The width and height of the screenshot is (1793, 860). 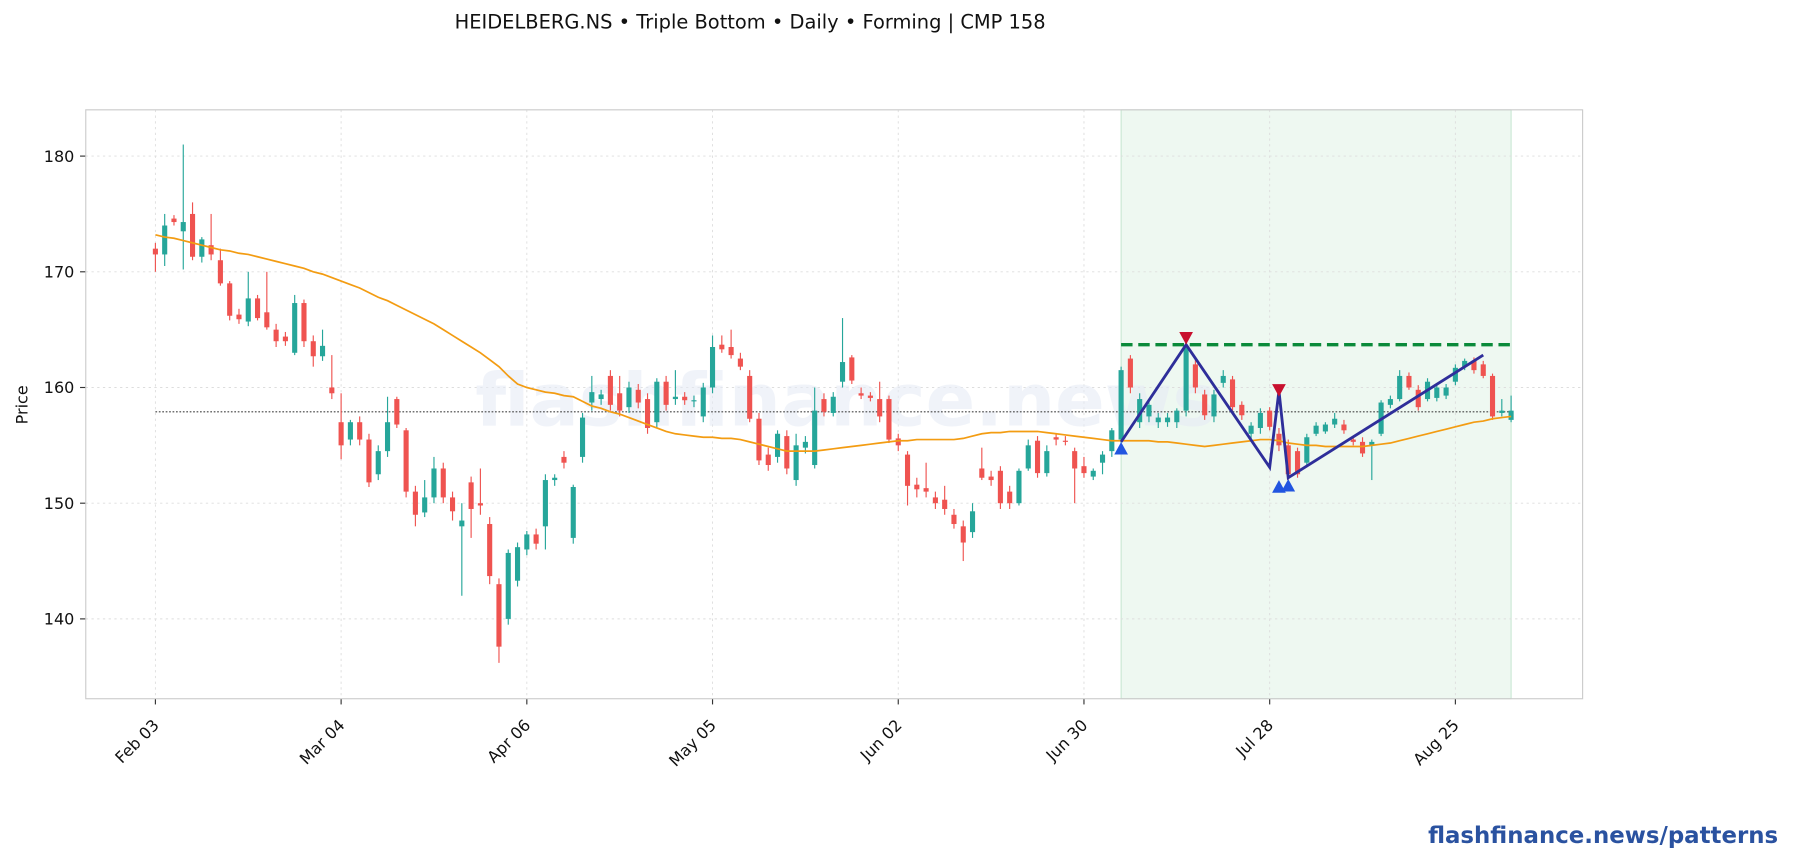 I want to click on y-tick-label: 160, so click(x=59, y=387).